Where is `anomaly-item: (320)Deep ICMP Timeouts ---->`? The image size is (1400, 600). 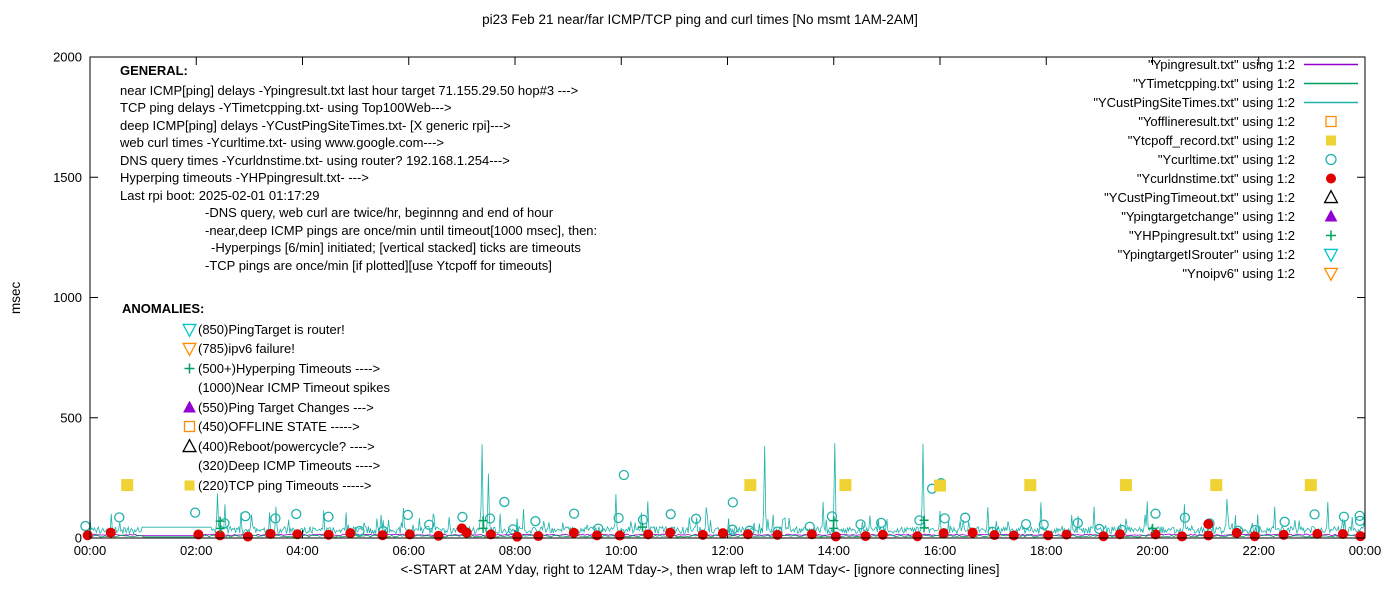 anomaly-item: (320)Deep ICMP Timeouts ----> is located at coordinates (286, 466).